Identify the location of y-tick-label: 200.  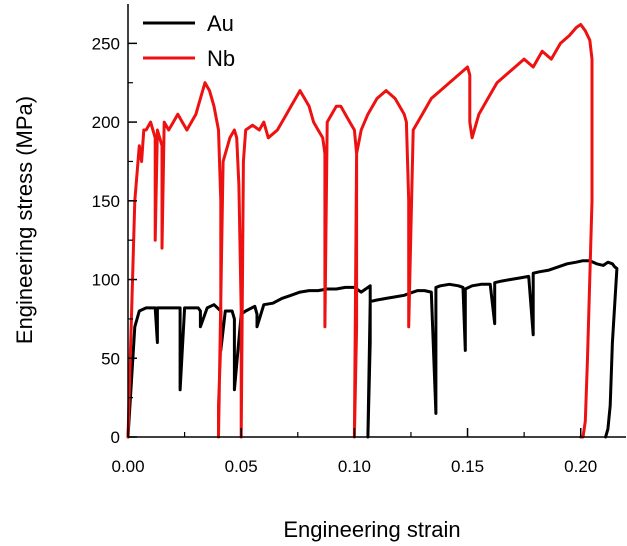
(106, 122).